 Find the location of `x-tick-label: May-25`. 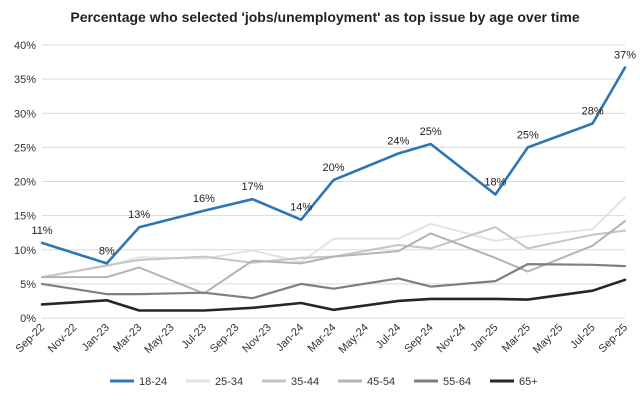

x-tick-label: May-25 is located at coordinates (548, 339).